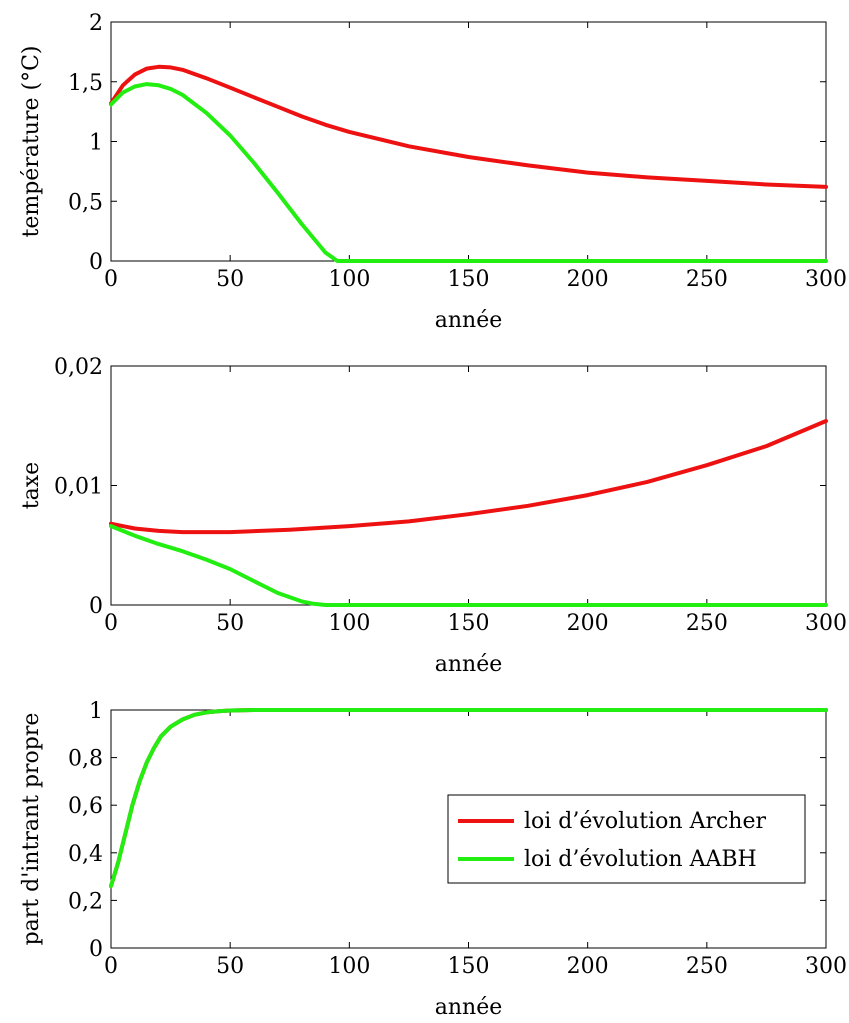 The height and width of the screenshot is (1023, 849). Describe the element at coordinates (31, 142) in the screenshot. I see `y-axis-title: température (°C)` at that location.